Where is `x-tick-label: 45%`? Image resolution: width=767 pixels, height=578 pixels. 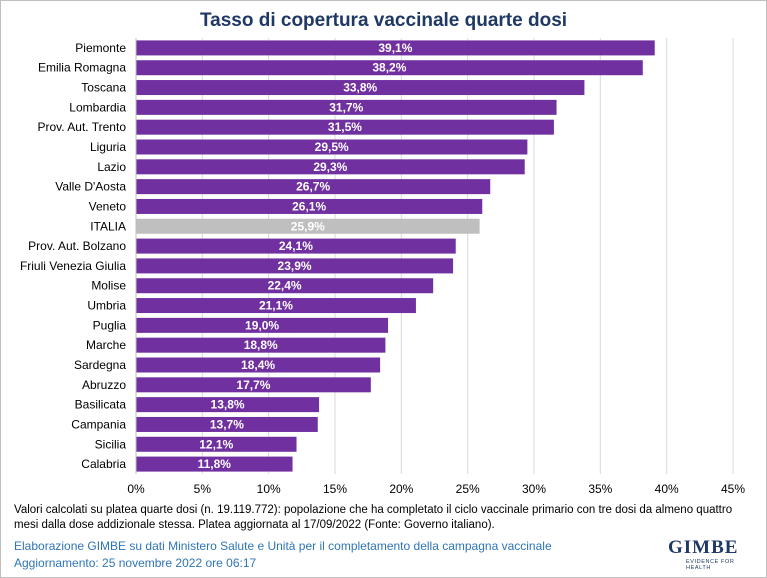
x-tick-label: 45% is located at coordinates (733, 489).